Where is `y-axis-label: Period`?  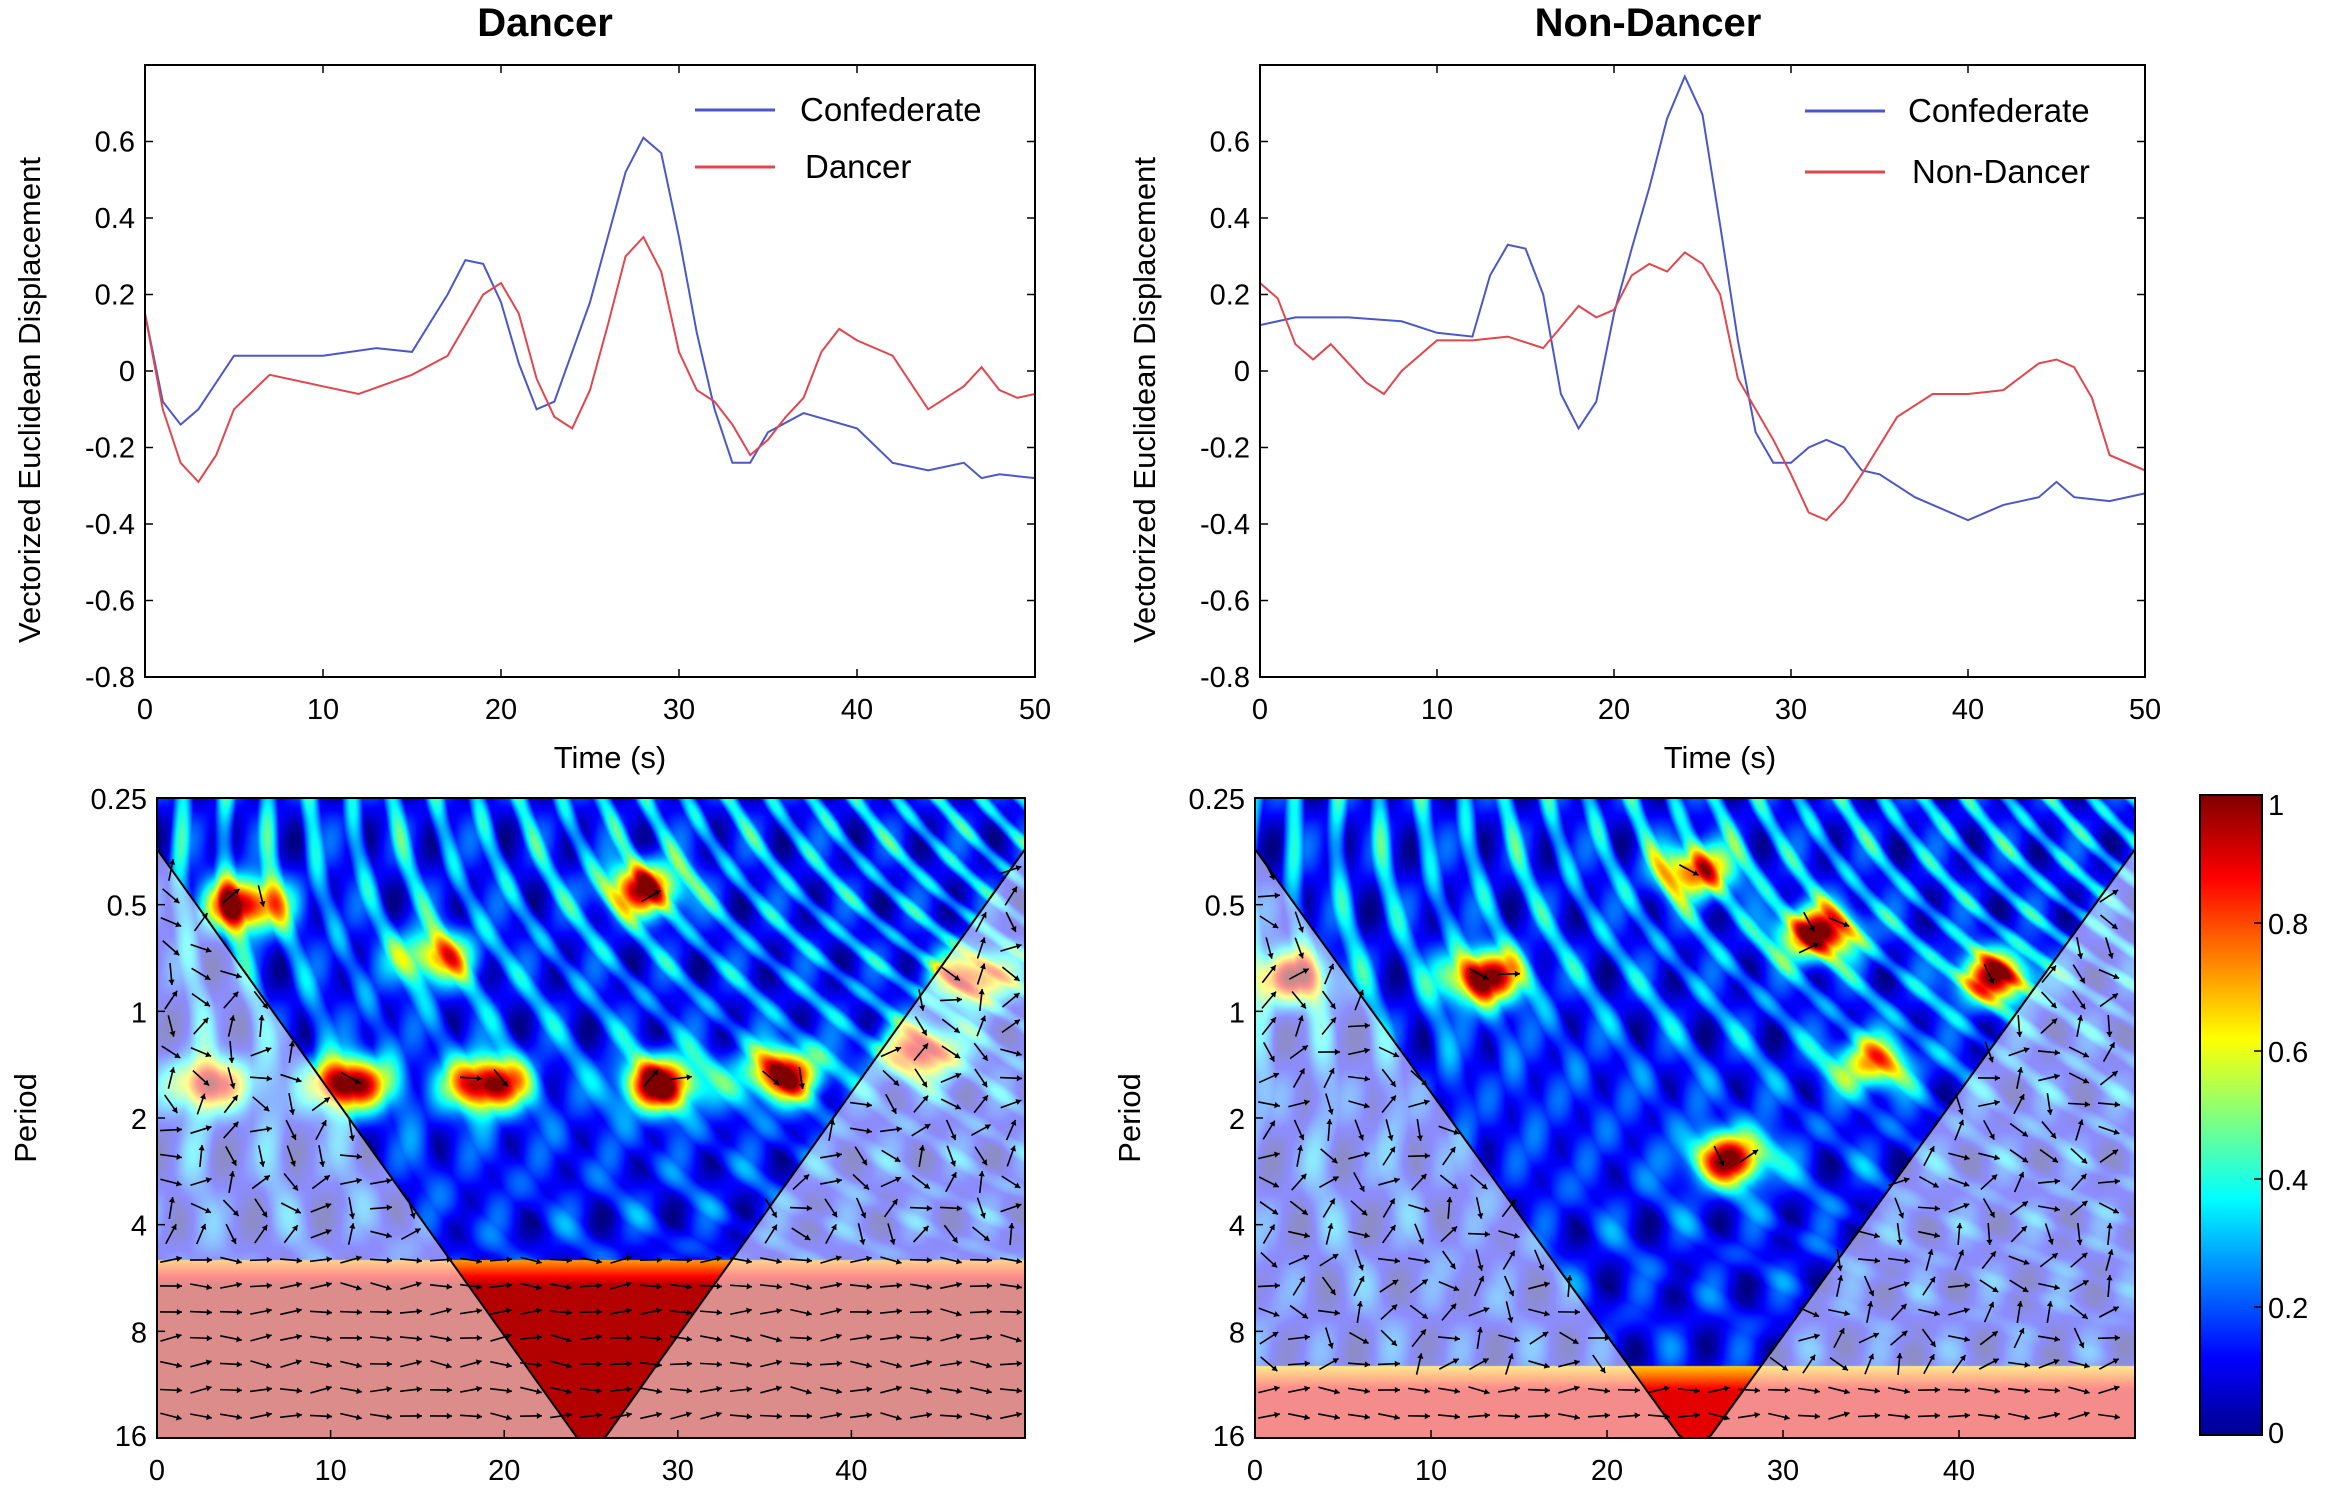 y-axis-label: Period is located at coordinates (1129, 1118).